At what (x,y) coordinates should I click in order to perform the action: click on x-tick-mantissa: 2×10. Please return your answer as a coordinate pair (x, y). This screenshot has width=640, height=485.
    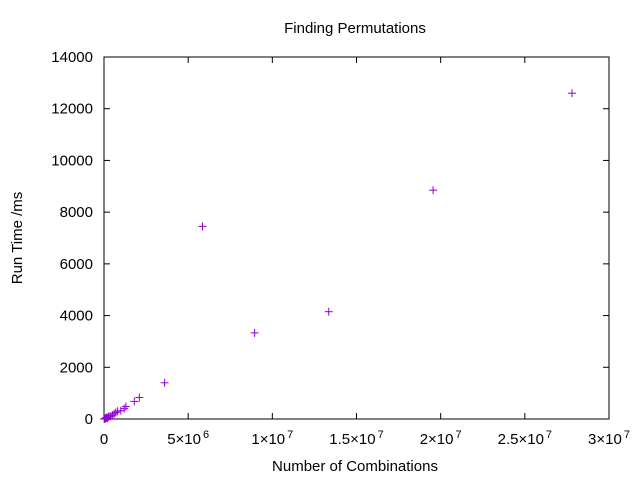
    Looking at the image, I should click on (437, 439).